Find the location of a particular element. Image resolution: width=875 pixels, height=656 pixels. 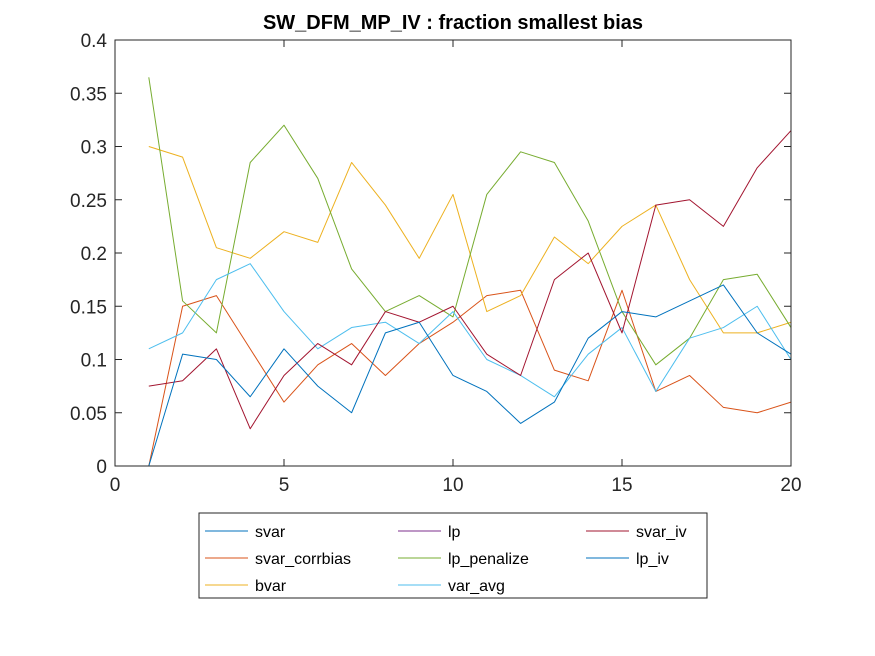

y-tick-label: 0.1 is located at coordinates (94, 361).